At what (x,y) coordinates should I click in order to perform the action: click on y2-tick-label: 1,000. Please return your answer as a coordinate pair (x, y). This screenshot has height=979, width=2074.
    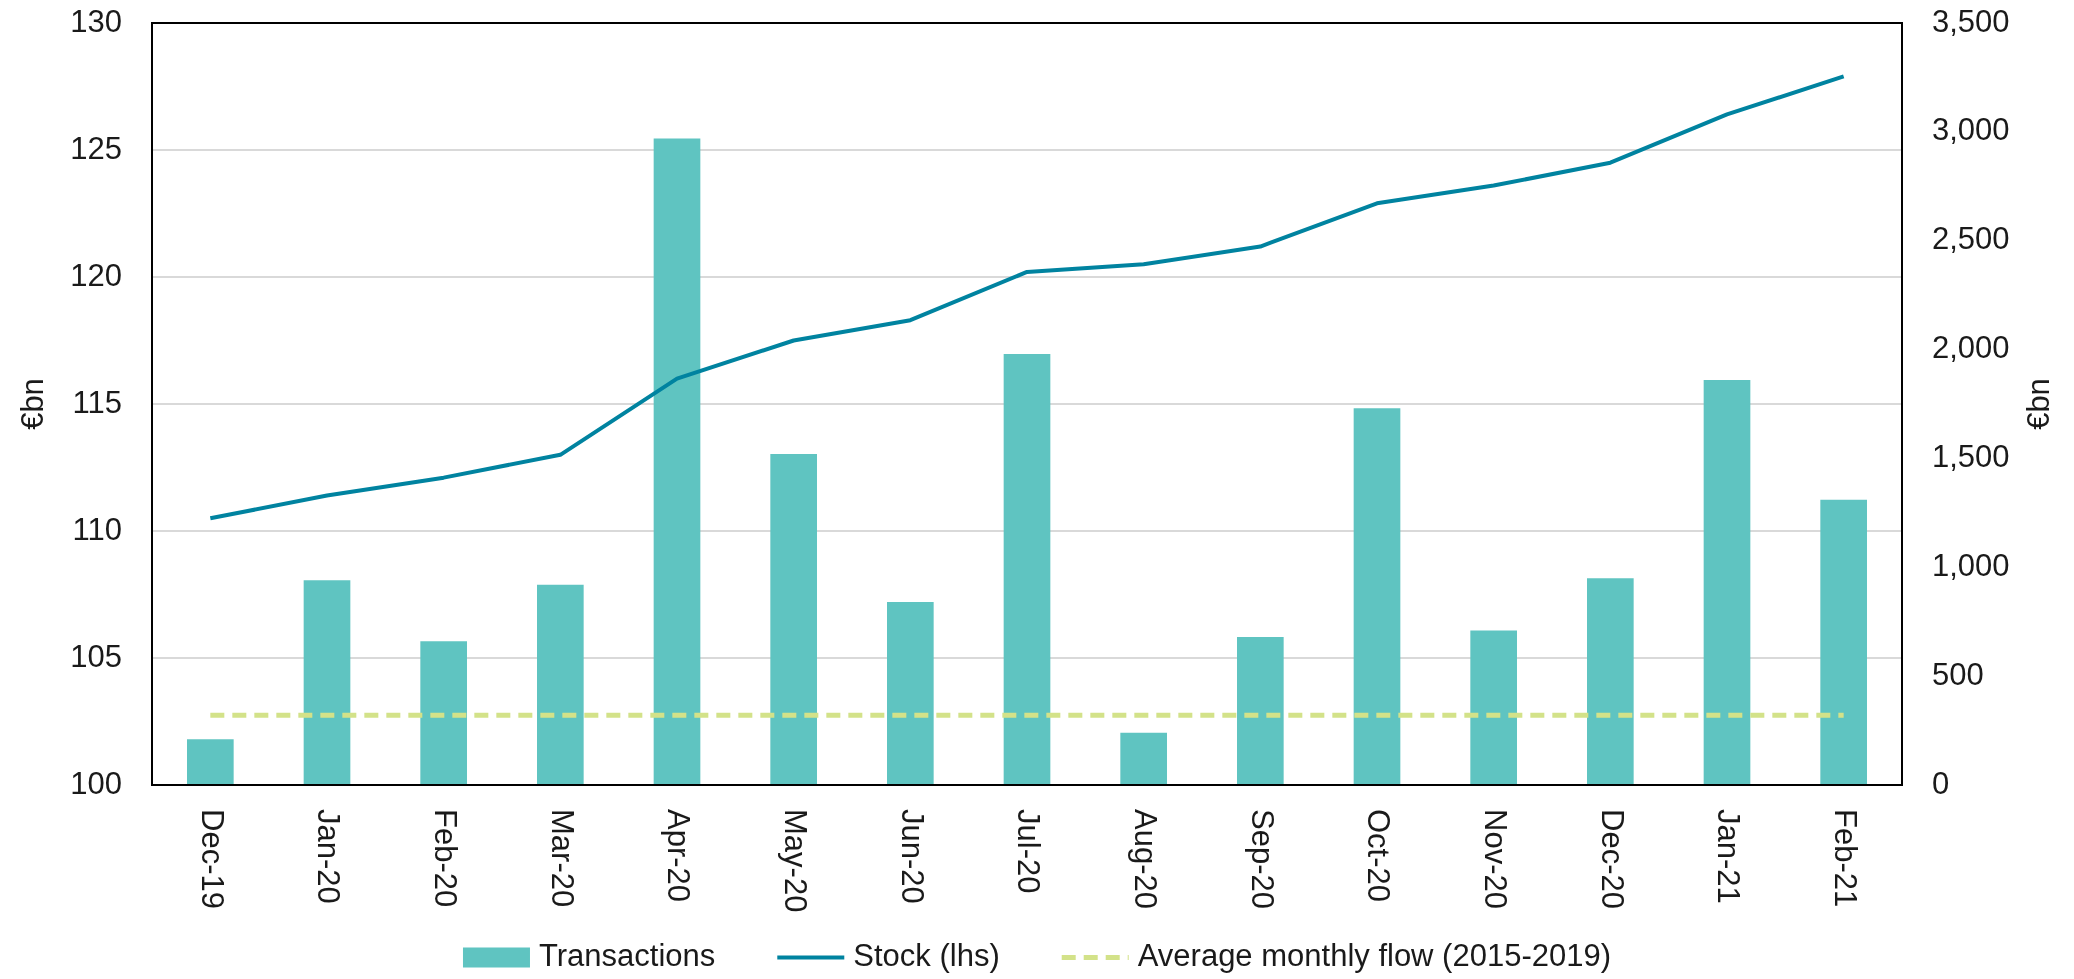
    Looking at the image, I should click on (1971, 565).